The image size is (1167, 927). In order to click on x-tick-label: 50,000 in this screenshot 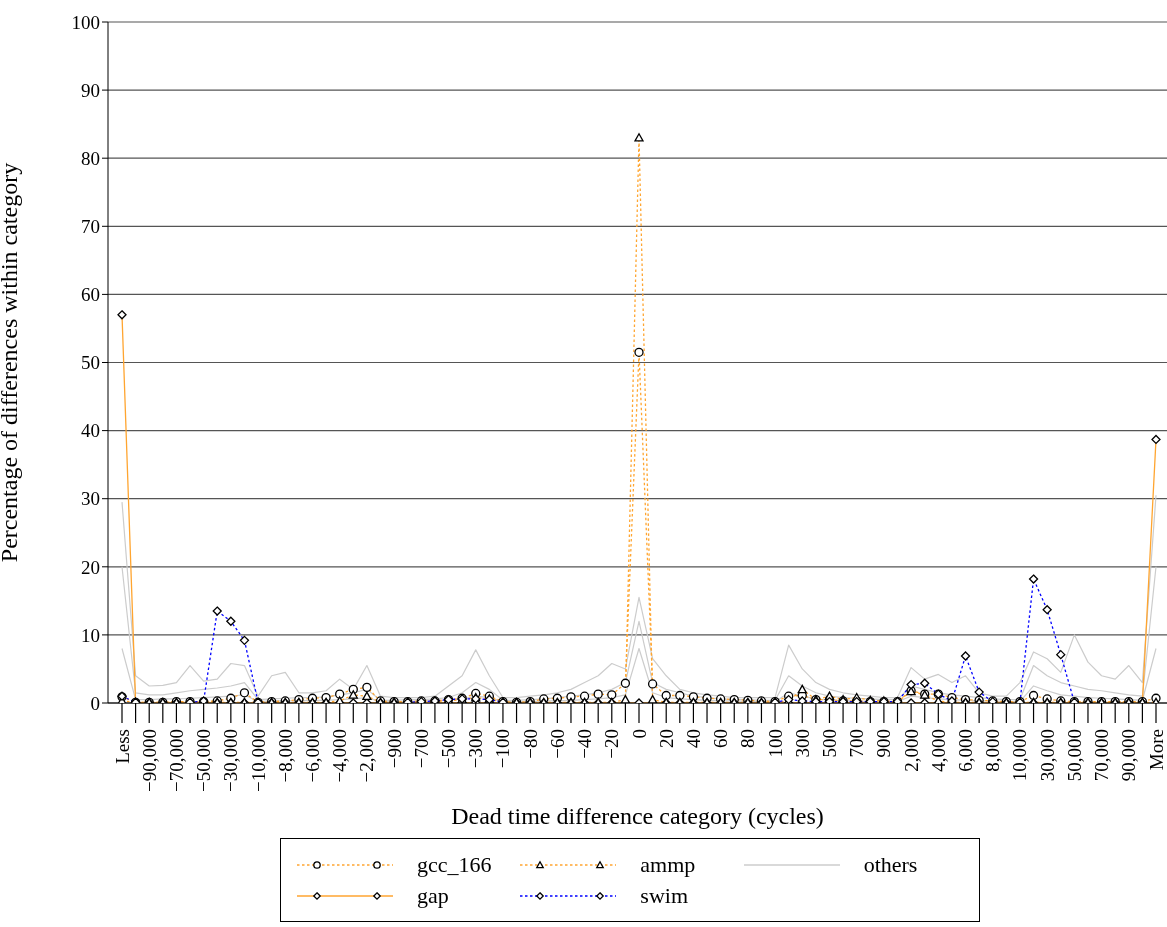, I will do `click(1074, 755)`.